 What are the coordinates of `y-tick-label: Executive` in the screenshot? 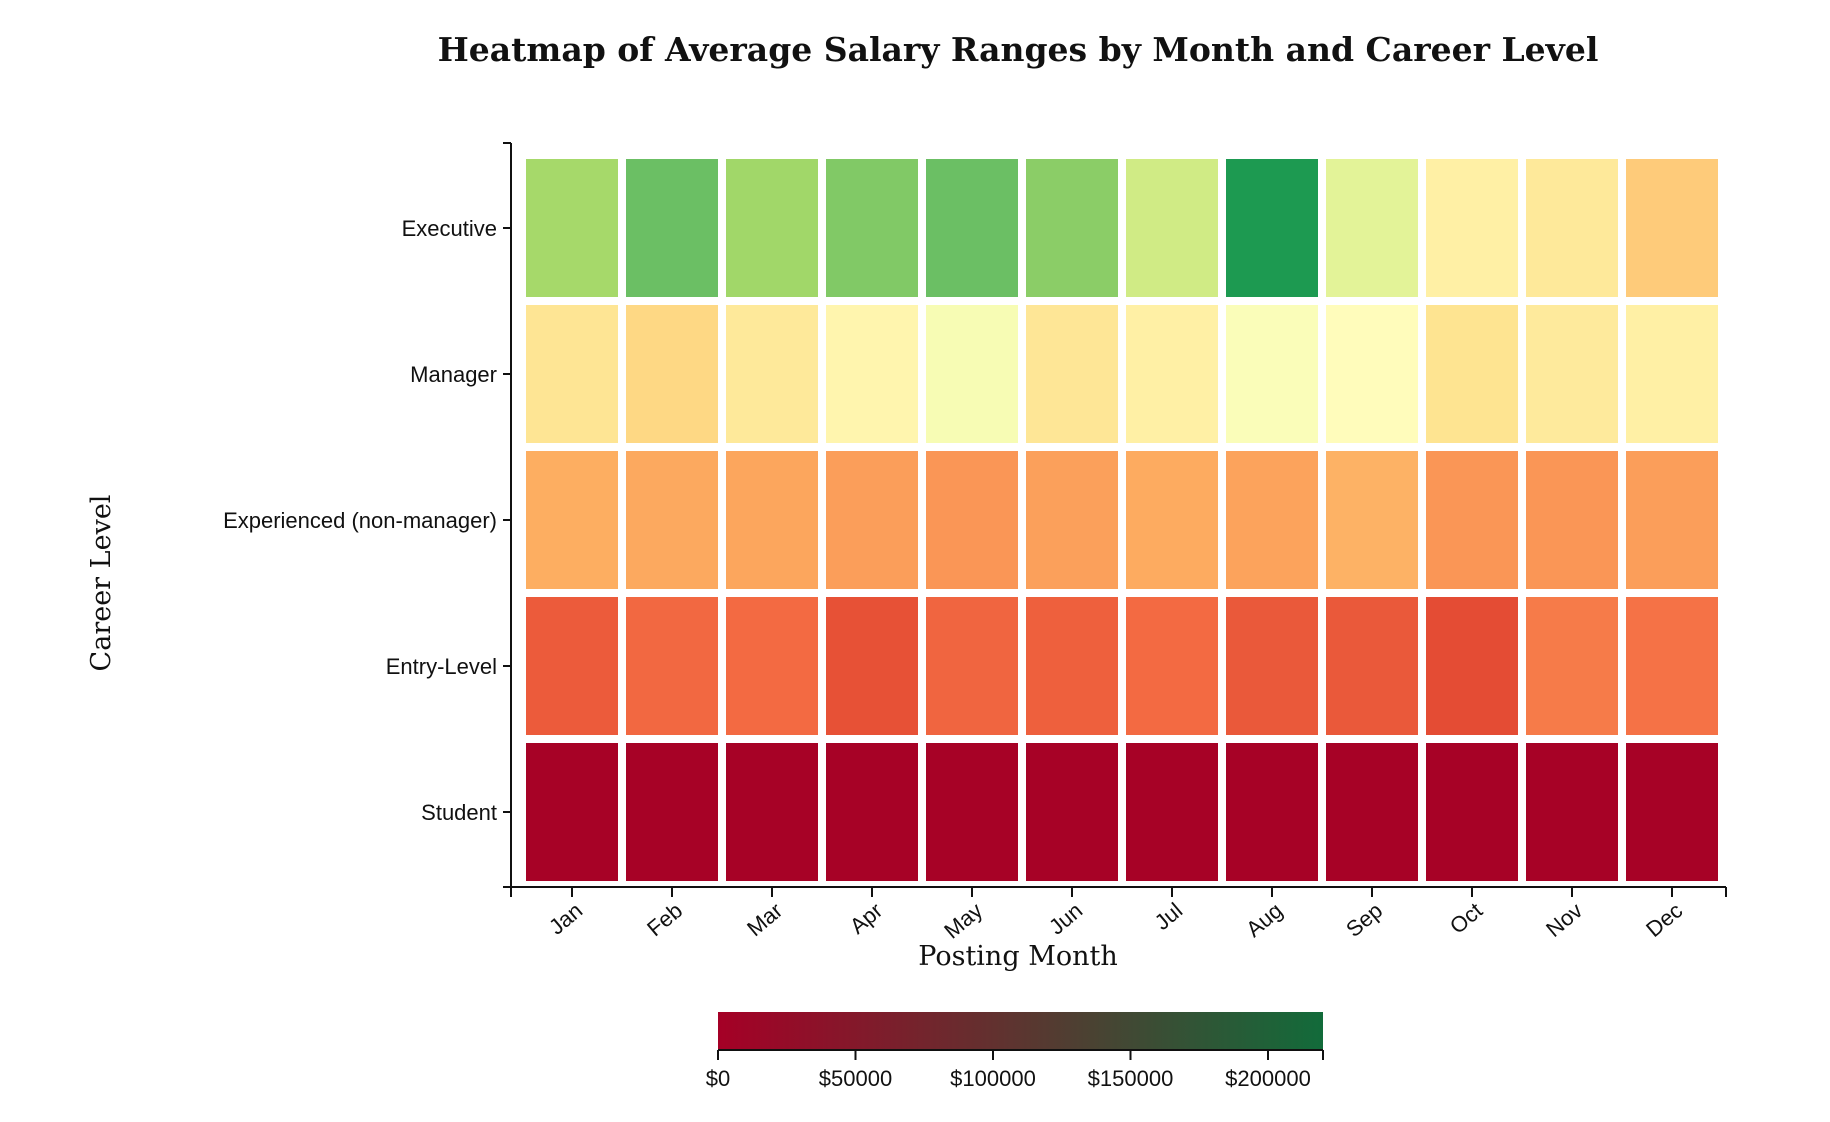 It's located at (449, 228).